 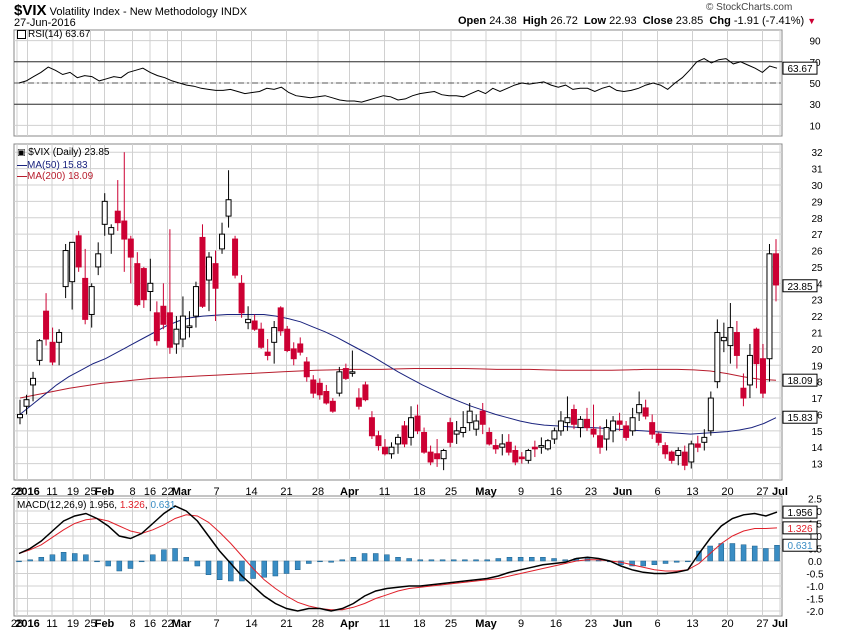 What do you see at coordinates (52, 505) in the screenshot?
I see `macd-legend-prefix: MACD(12,26,9)` at bounding box center [52, 505].